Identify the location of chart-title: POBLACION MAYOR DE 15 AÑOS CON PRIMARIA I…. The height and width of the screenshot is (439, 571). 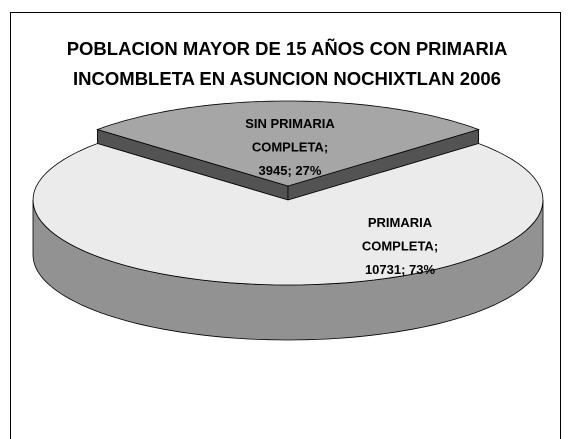
(287, 63).